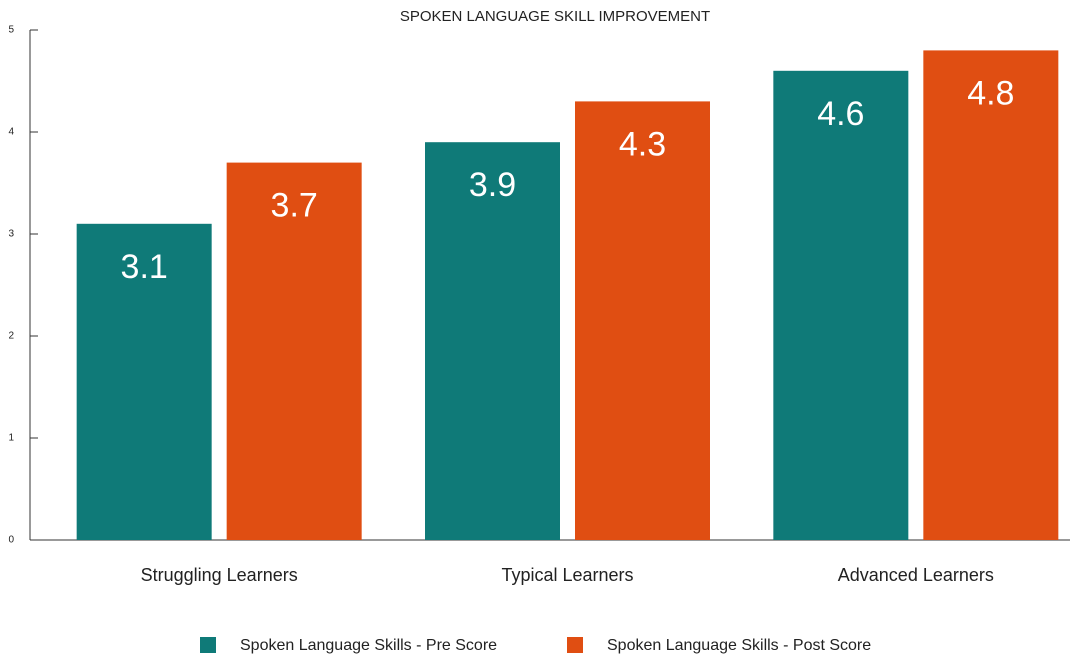 This screenshot has width=1091, height=657. I want to click on data-label: 3.9, so click(492, 185).